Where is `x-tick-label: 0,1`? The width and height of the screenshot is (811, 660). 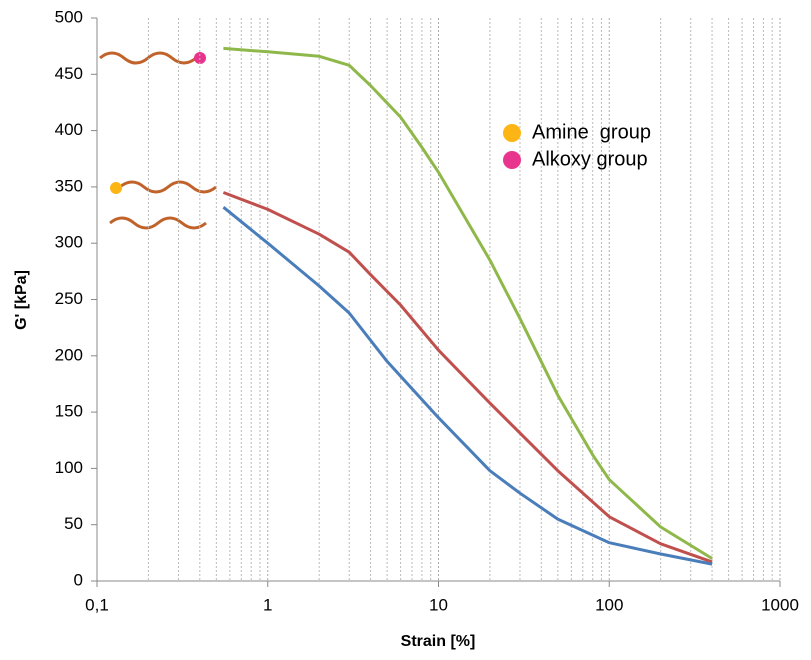
x-tick-label: 0,1 is located at coordinates (97, 604).